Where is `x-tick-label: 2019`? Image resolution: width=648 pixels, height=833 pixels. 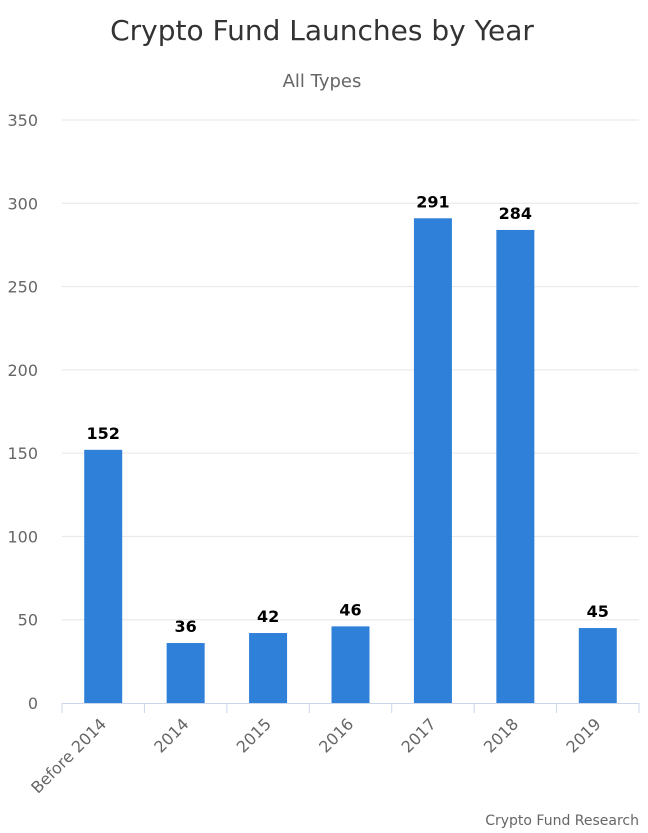
x-tick-label: 2019 is located at coordinates (583, 735).